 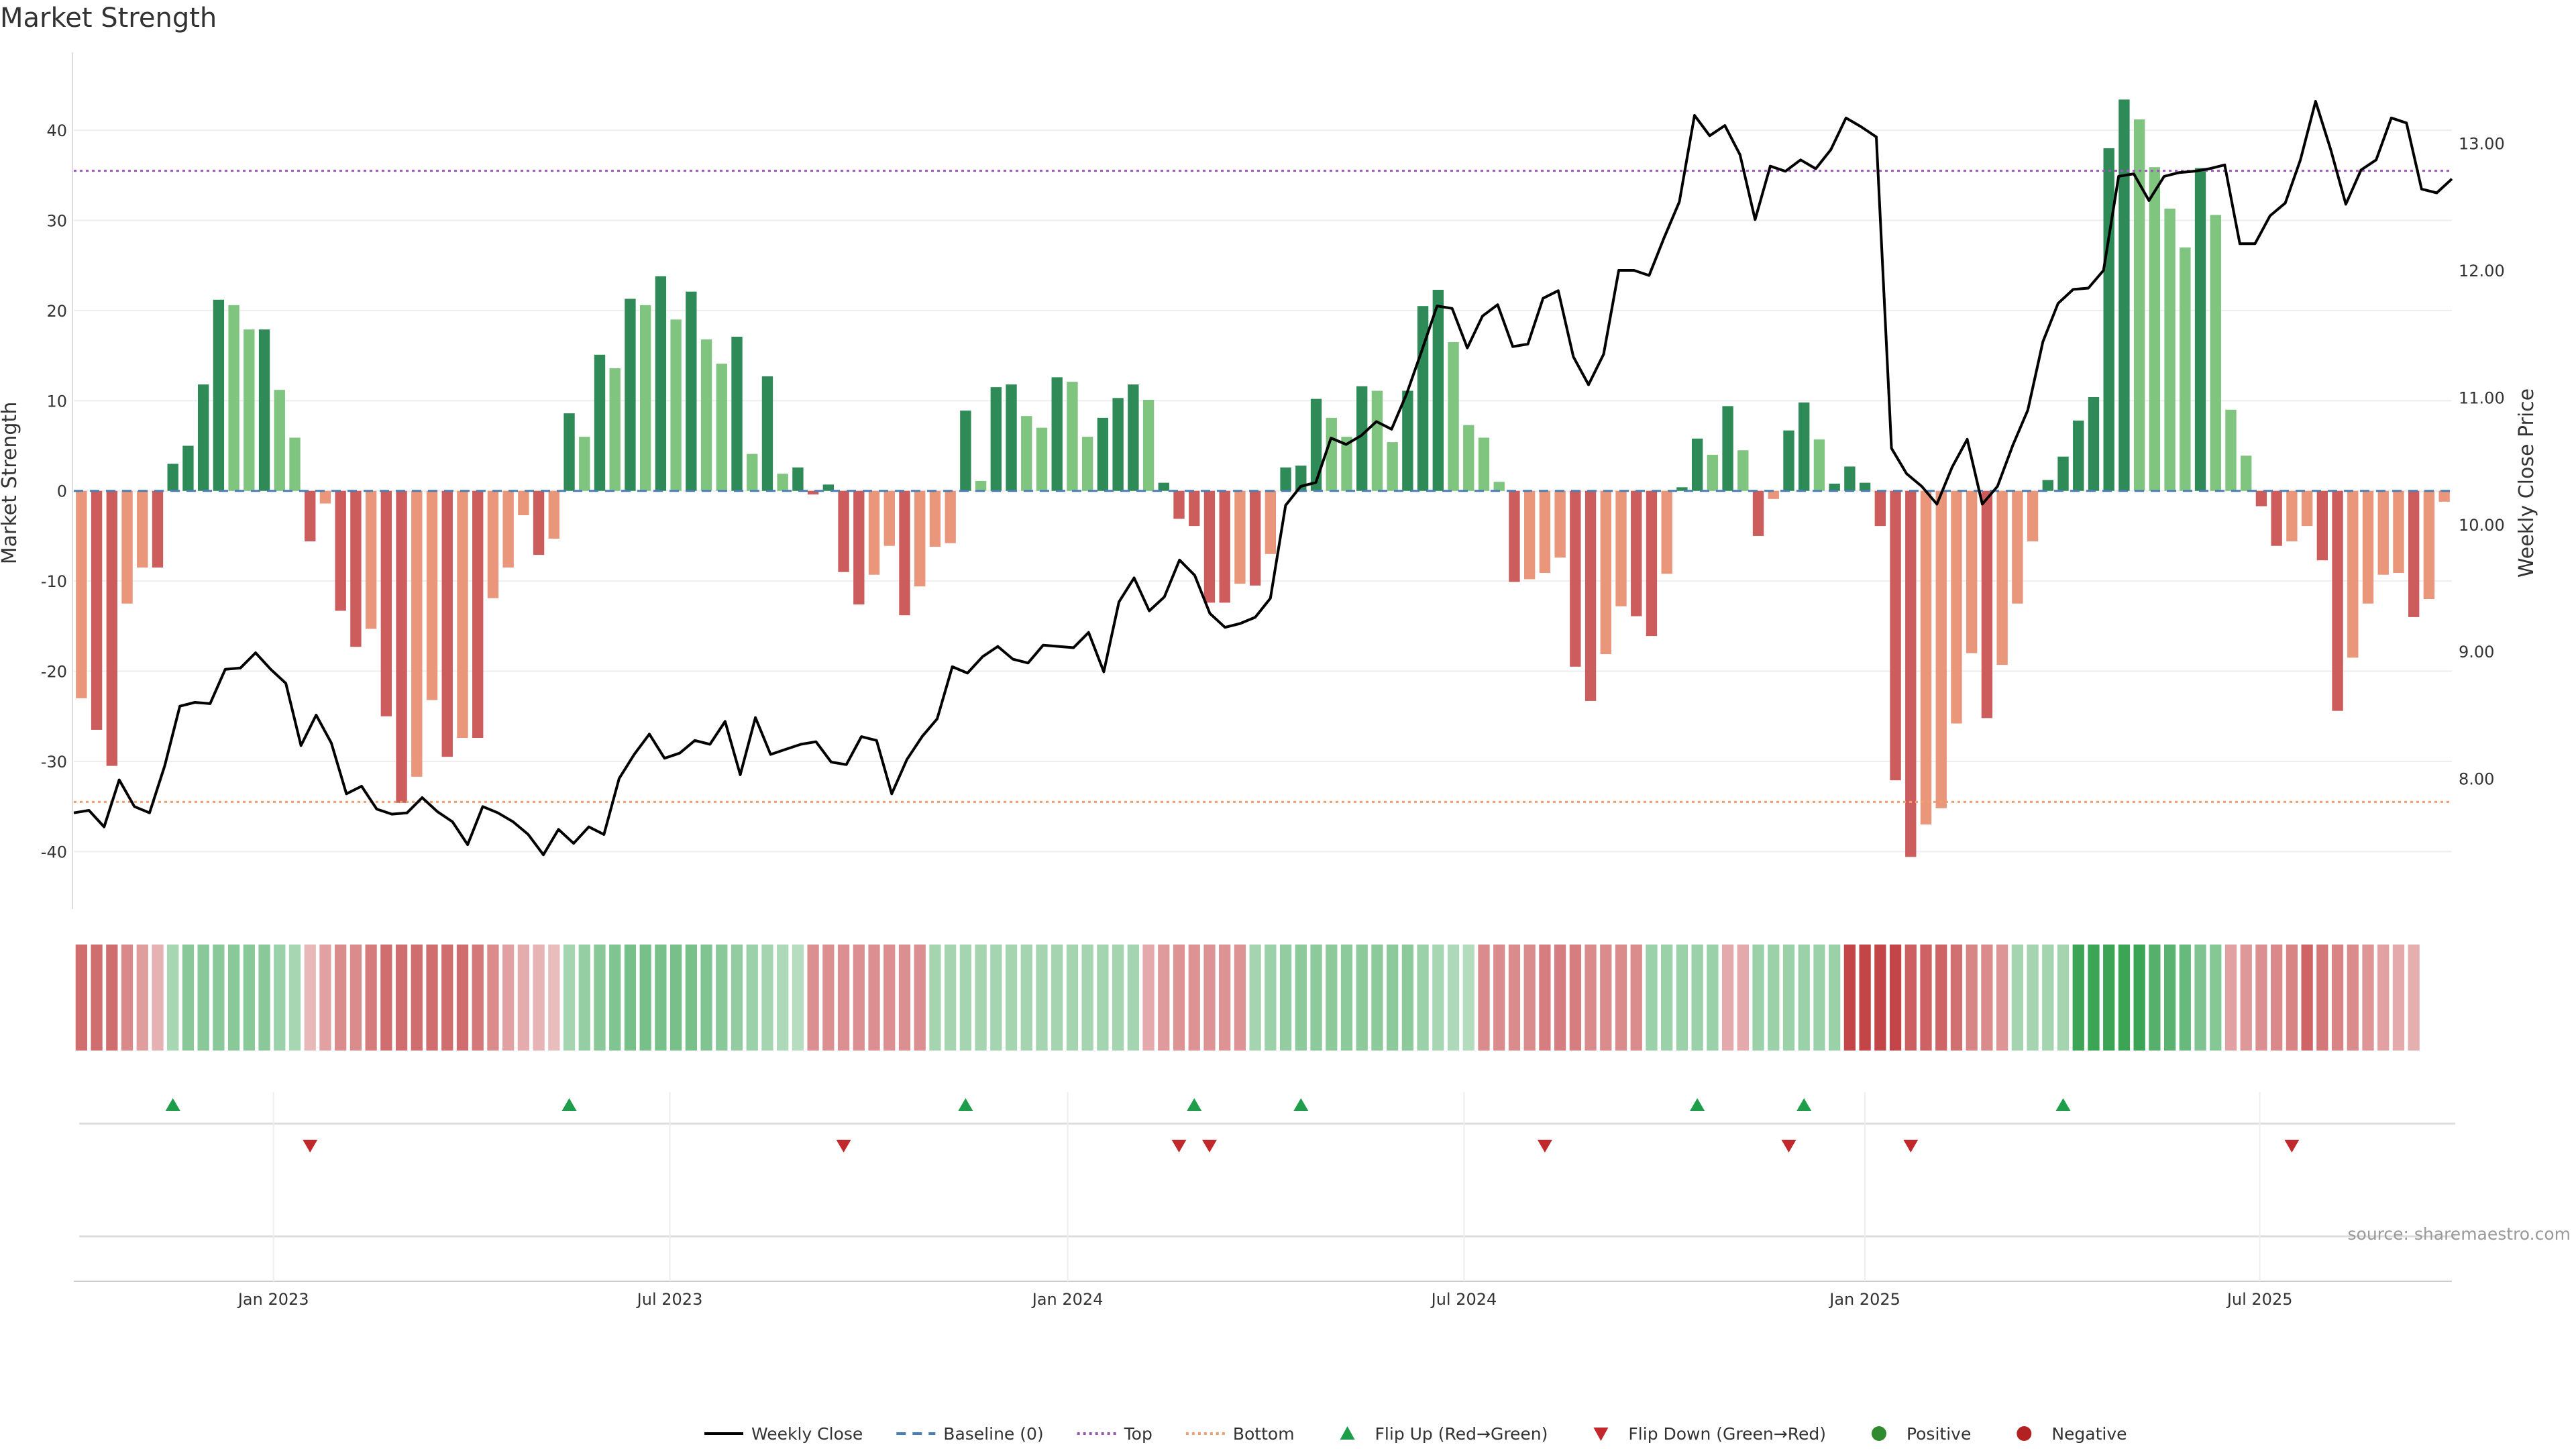 I want to click on y-tick-label: 0, so click(x=62, y=491).